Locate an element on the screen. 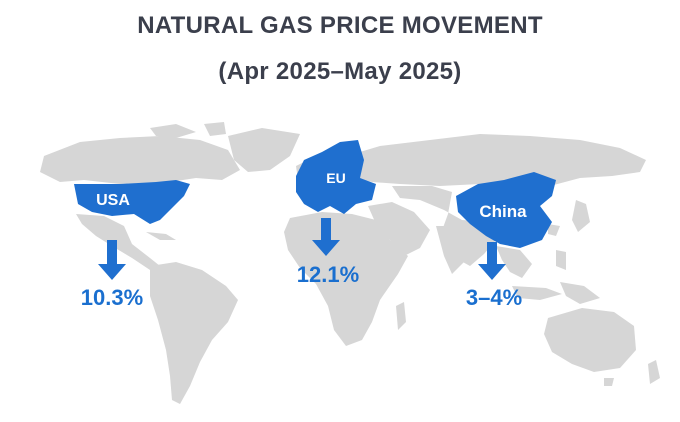  china-label: China is located at coordinates (503, 211).